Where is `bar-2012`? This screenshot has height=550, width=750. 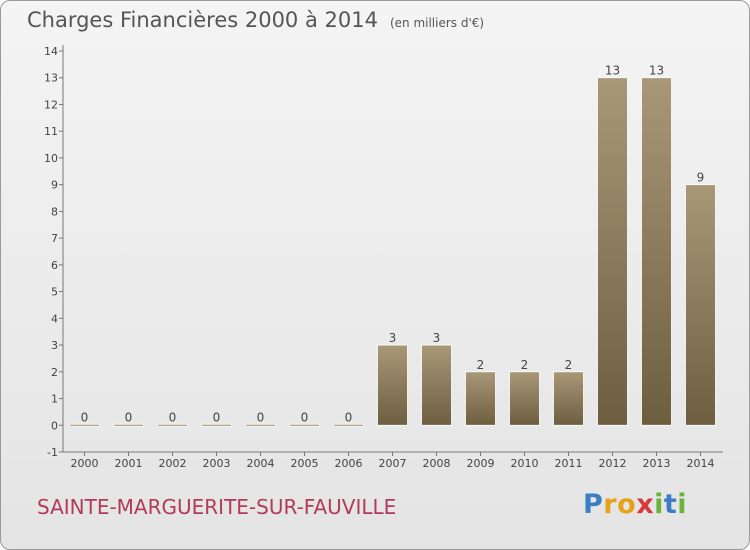 bar-2012 is located at coordinates (612, 251).